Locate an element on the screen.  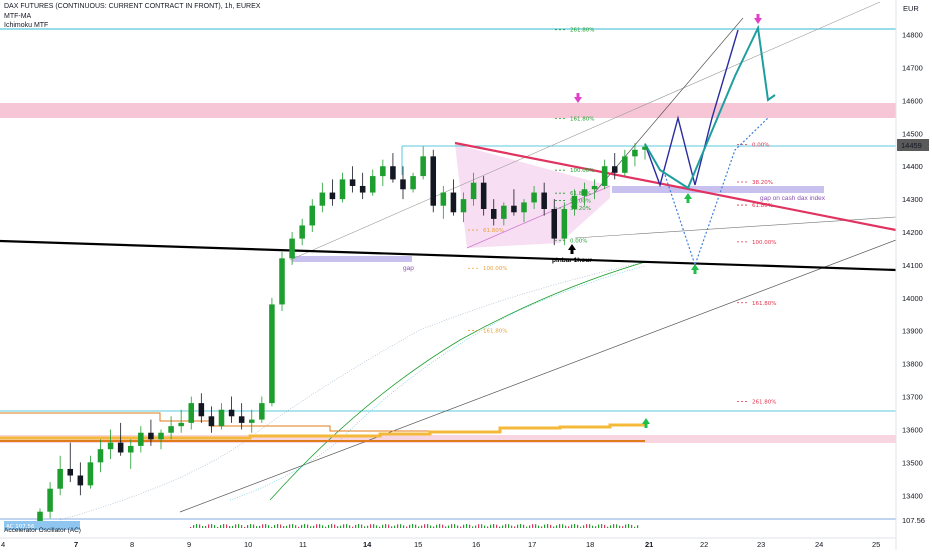
oscillator-label: Accelerator Oscillator (AC) is located at coordinates (42, 530).